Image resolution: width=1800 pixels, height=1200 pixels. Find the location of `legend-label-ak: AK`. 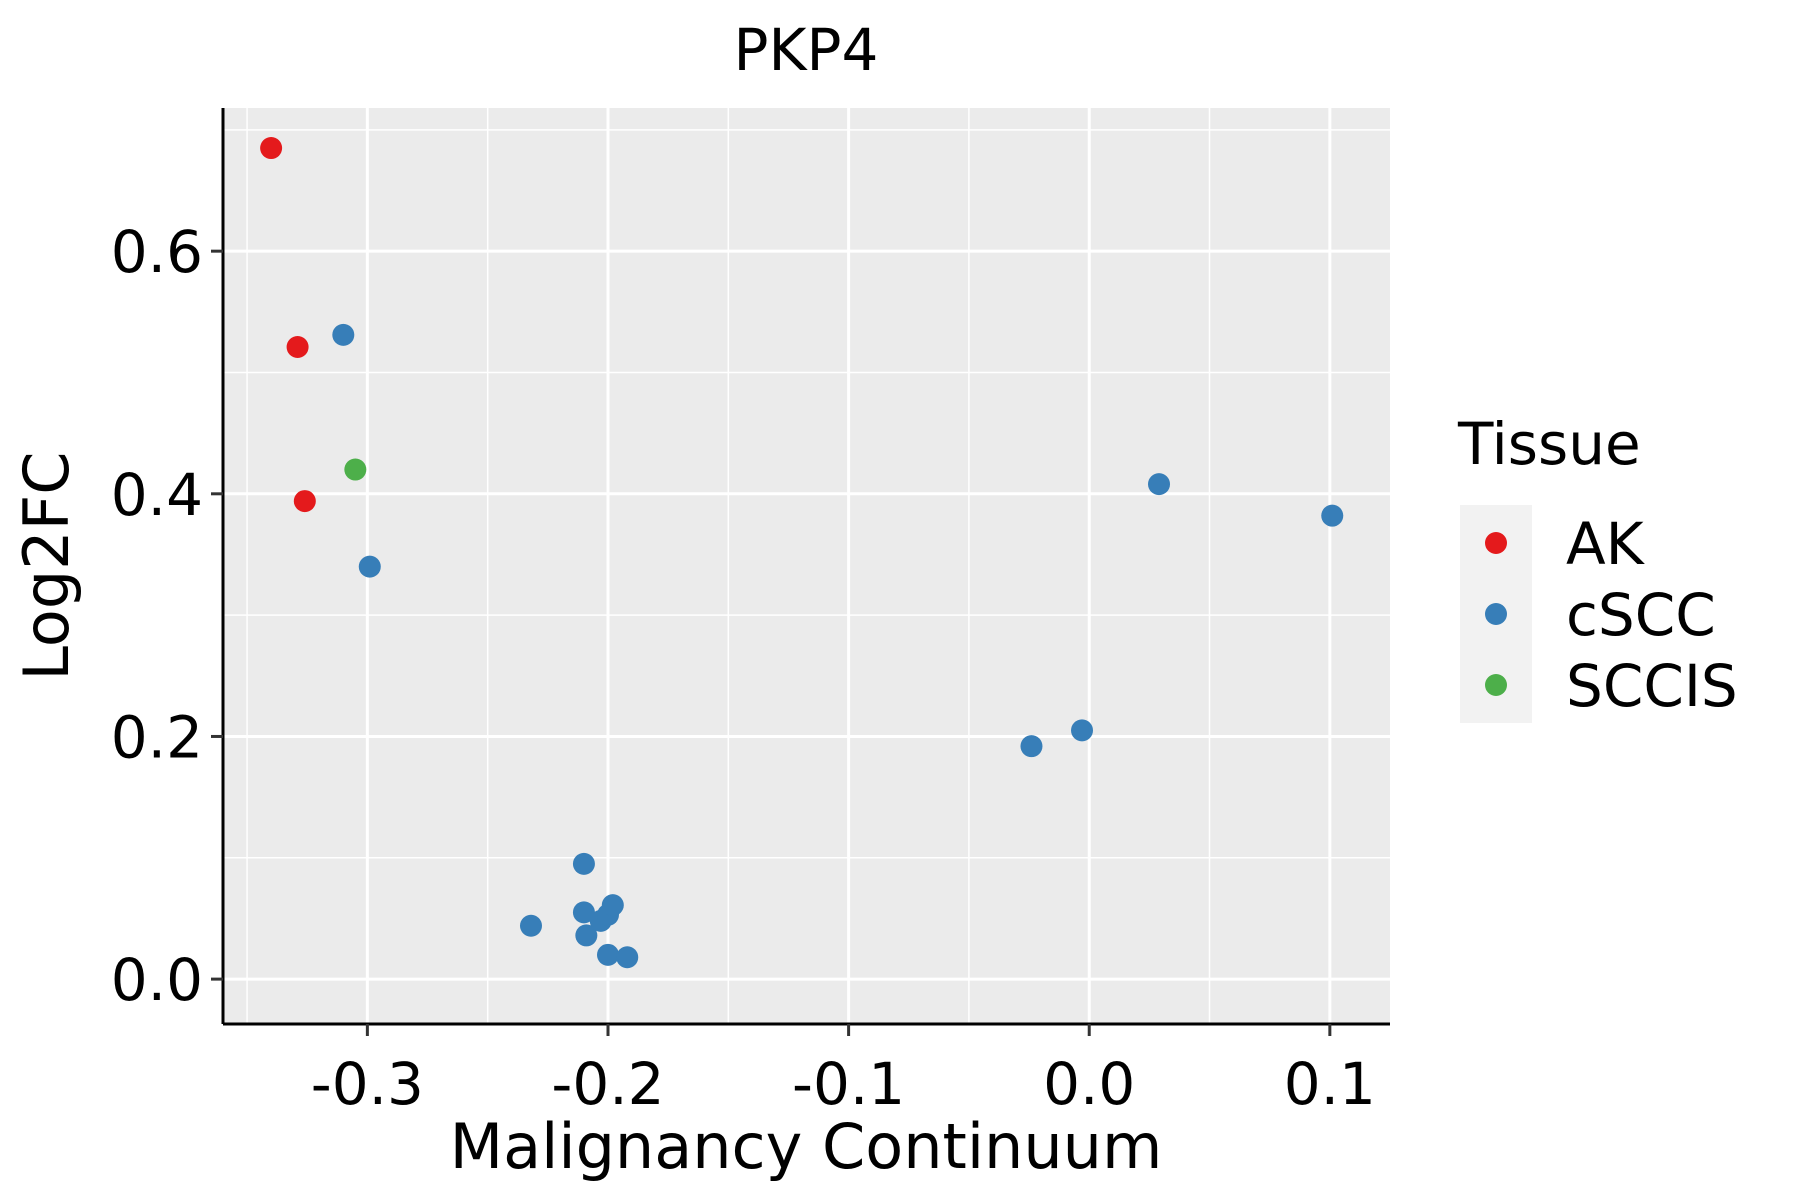

legend-label-ak: AK is located at coordinates (1606, 544).